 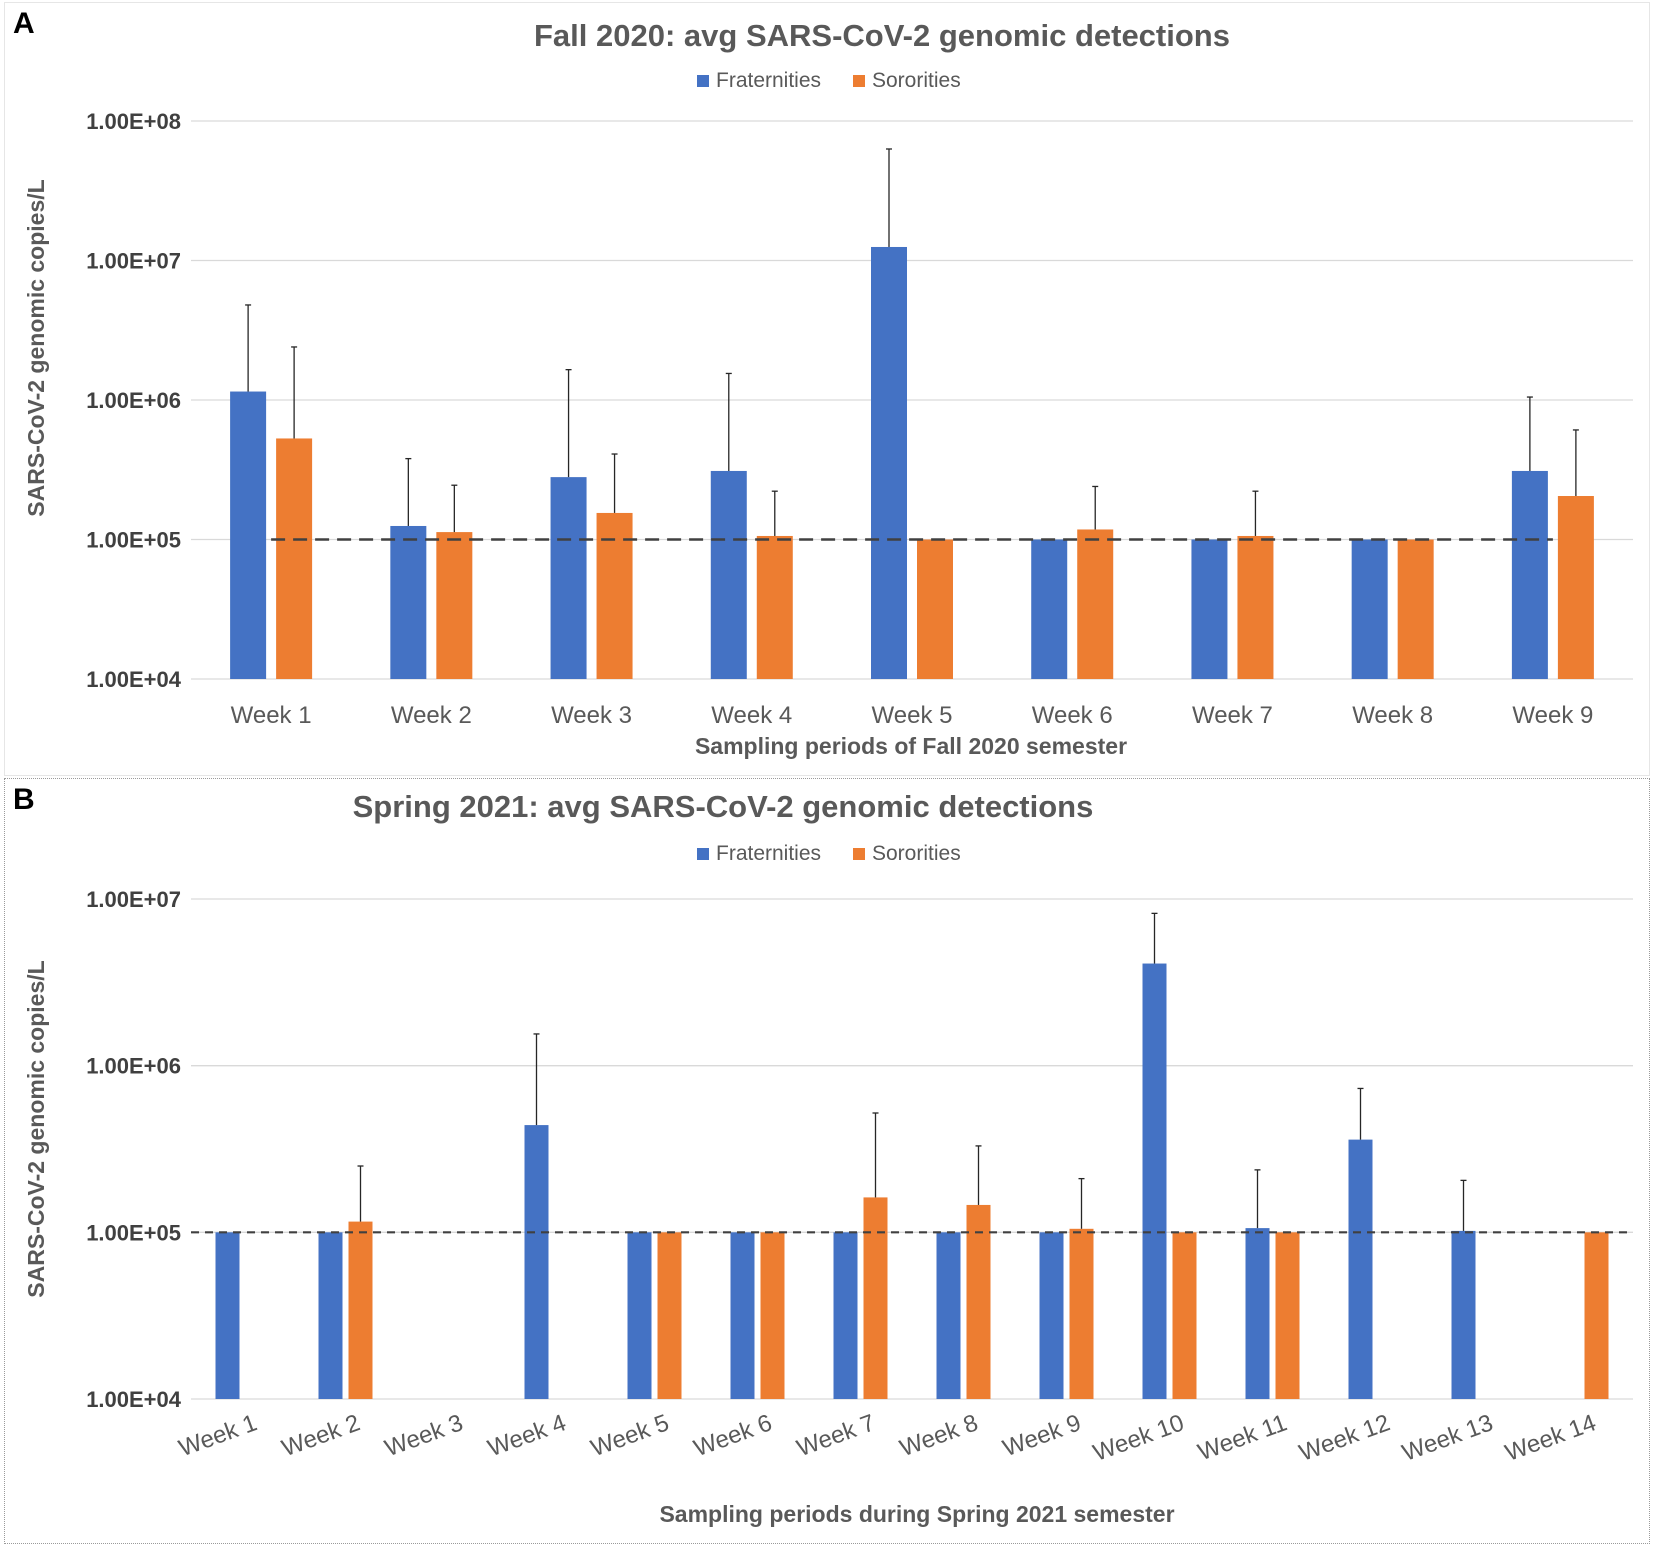 What do you see at coordinates (768, 80) in the screenshot?
I see `legend-a-fraternities-label: Fraternities` at bounding box center [768, 80].